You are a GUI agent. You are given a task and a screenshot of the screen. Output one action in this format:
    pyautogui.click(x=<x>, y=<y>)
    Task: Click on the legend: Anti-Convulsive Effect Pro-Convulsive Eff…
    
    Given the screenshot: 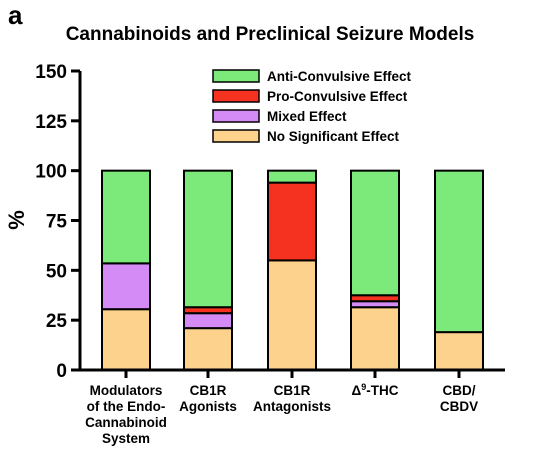 What is the action you would take?
    pyautogui.click(x=312, y=106)
    